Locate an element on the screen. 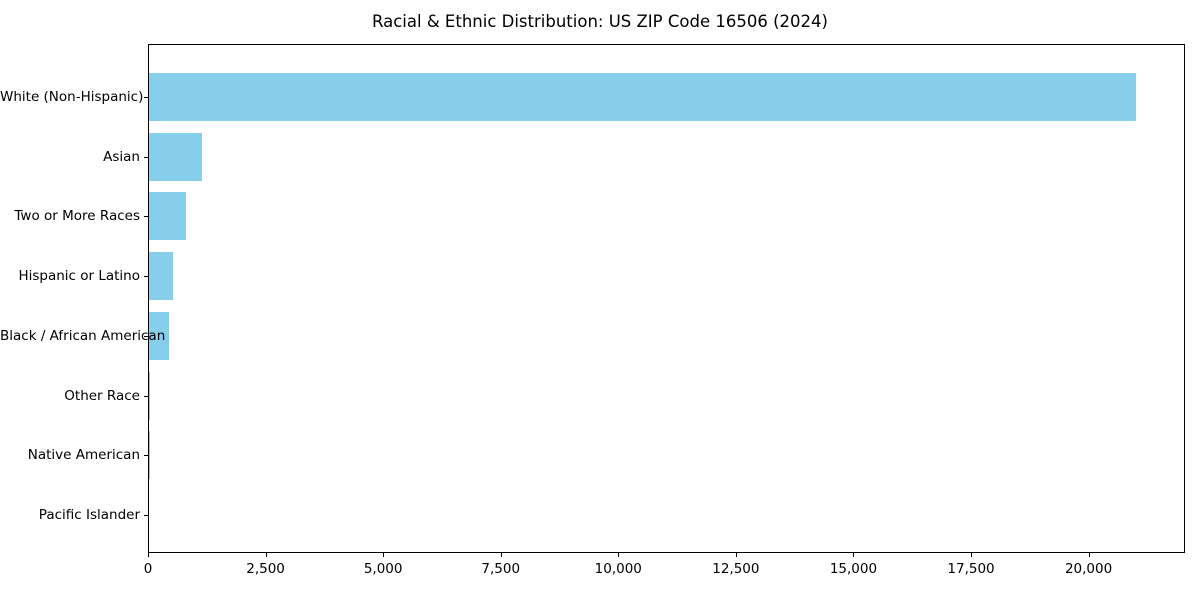 The image size is (1200, 600). x-tick-label: 5,000 is located at coordinates (383, 569).